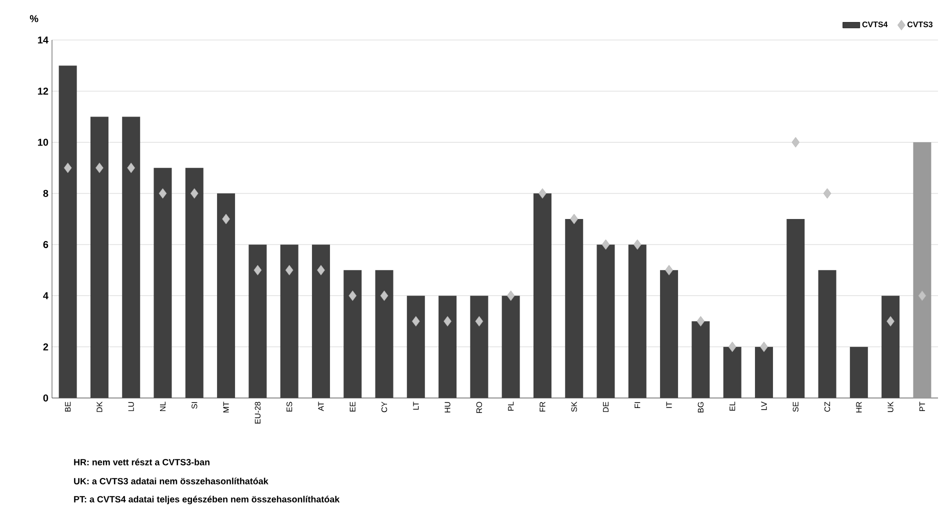 This screenshot has width=945, height=532. Describe the element at coordinates (142, 462) in the screenshot. I see `text: HR: nem vett részt a CVTS3-ban` at that location.